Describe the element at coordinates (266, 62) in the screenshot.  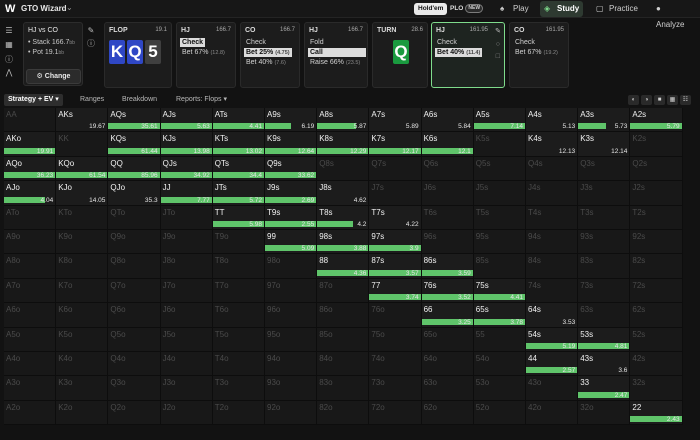
I see `action-bet-40: Bet 40% (7.6)` at that location.